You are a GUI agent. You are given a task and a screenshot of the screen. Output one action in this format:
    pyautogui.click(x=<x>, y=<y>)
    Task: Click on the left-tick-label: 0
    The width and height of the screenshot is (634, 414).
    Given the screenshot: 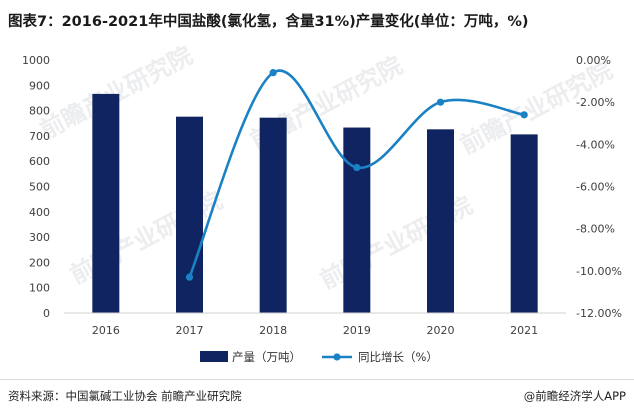 What is the action you would take?
    pyautogui.click(x=46, y=313)
    